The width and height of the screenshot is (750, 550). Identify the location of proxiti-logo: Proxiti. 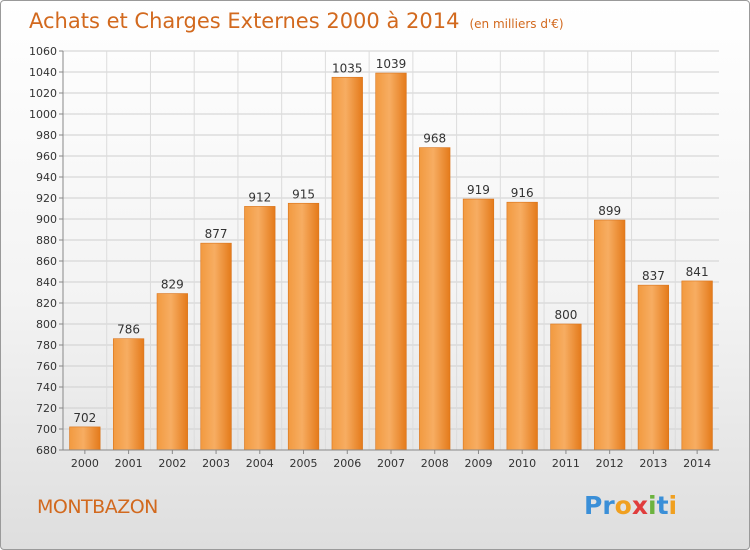
(630, 505).